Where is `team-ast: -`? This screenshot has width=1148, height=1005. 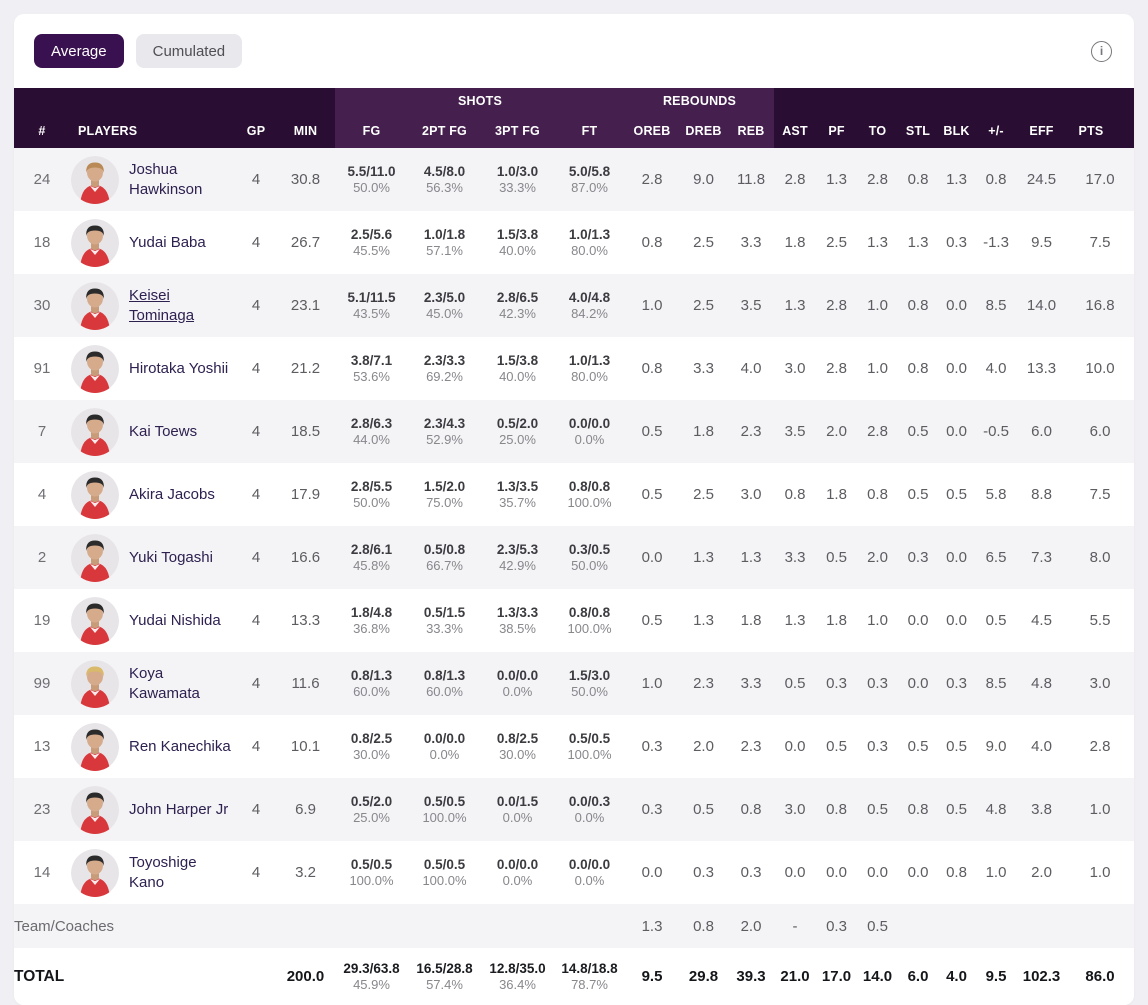
team-ast: - is located at coordinates (795, 926).